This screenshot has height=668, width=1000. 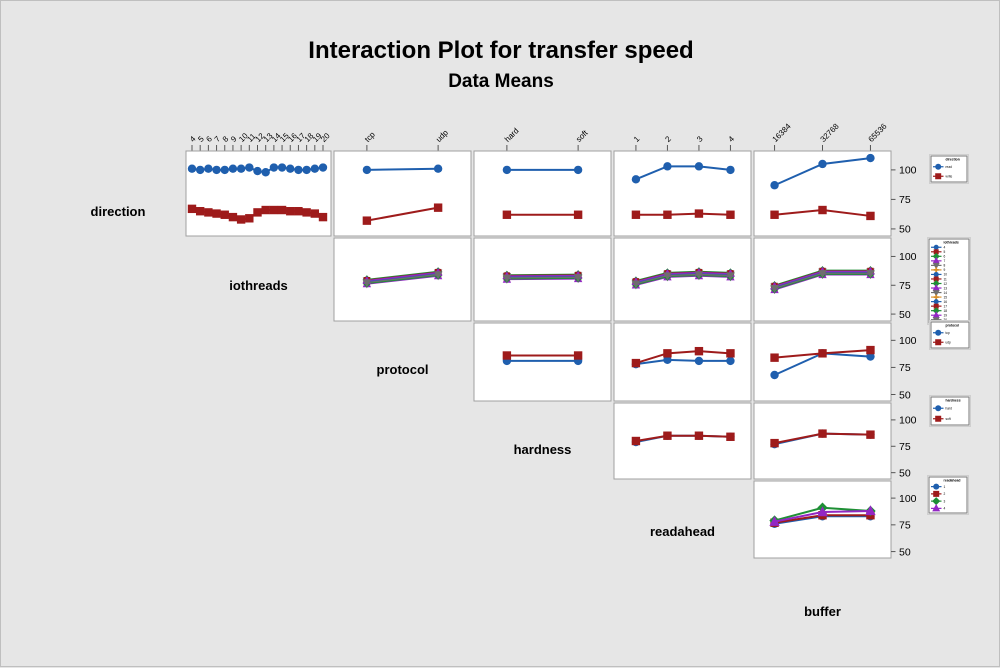 What do you see at coordinates (946, 316) in the screenshot?
I see `legend-item-label: 19` at bounding box center [946, 316].